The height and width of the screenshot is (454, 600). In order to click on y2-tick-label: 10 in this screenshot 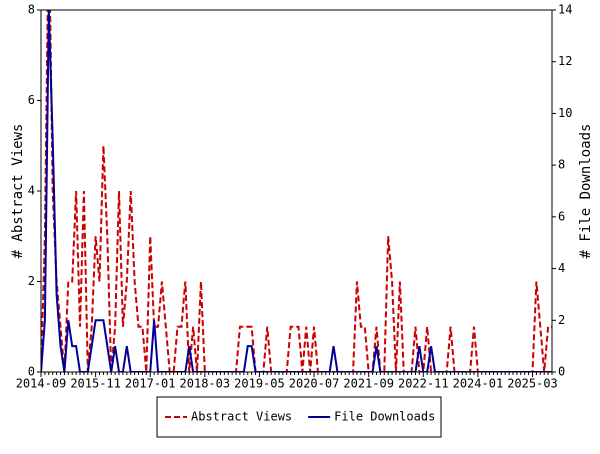, I will do `click(565, 113)`.